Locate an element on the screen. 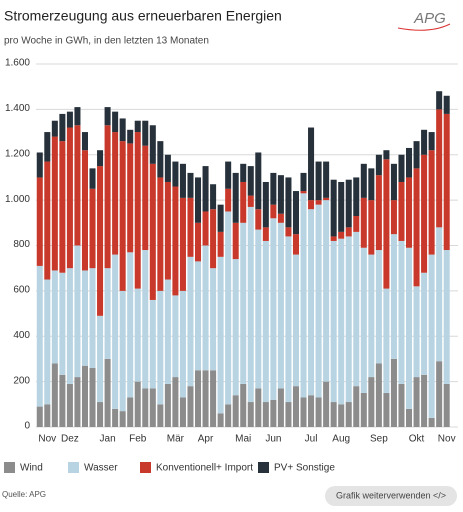 Image resolution: width=463 pixels, height=512 pixels. y-tick-label: 200 is located at coordinates (21, 380).